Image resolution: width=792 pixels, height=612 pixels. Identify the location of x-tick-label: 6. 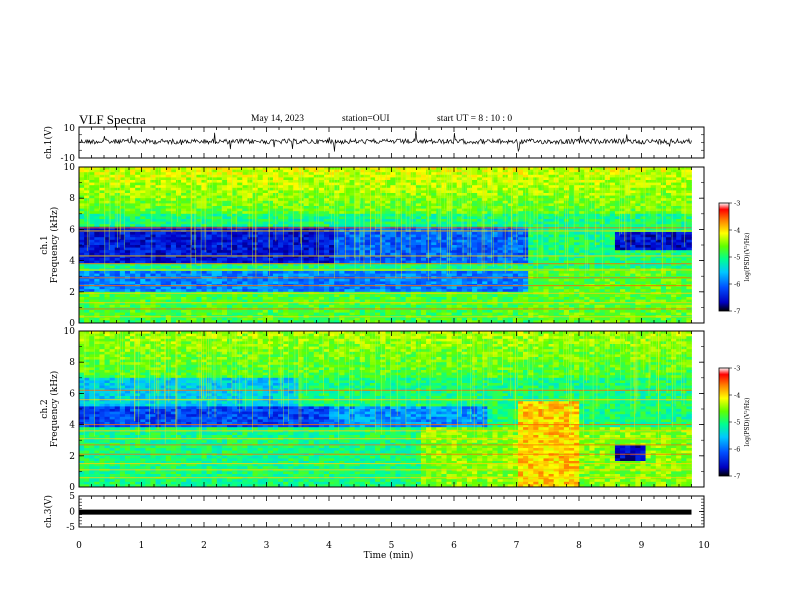
(454, 546).